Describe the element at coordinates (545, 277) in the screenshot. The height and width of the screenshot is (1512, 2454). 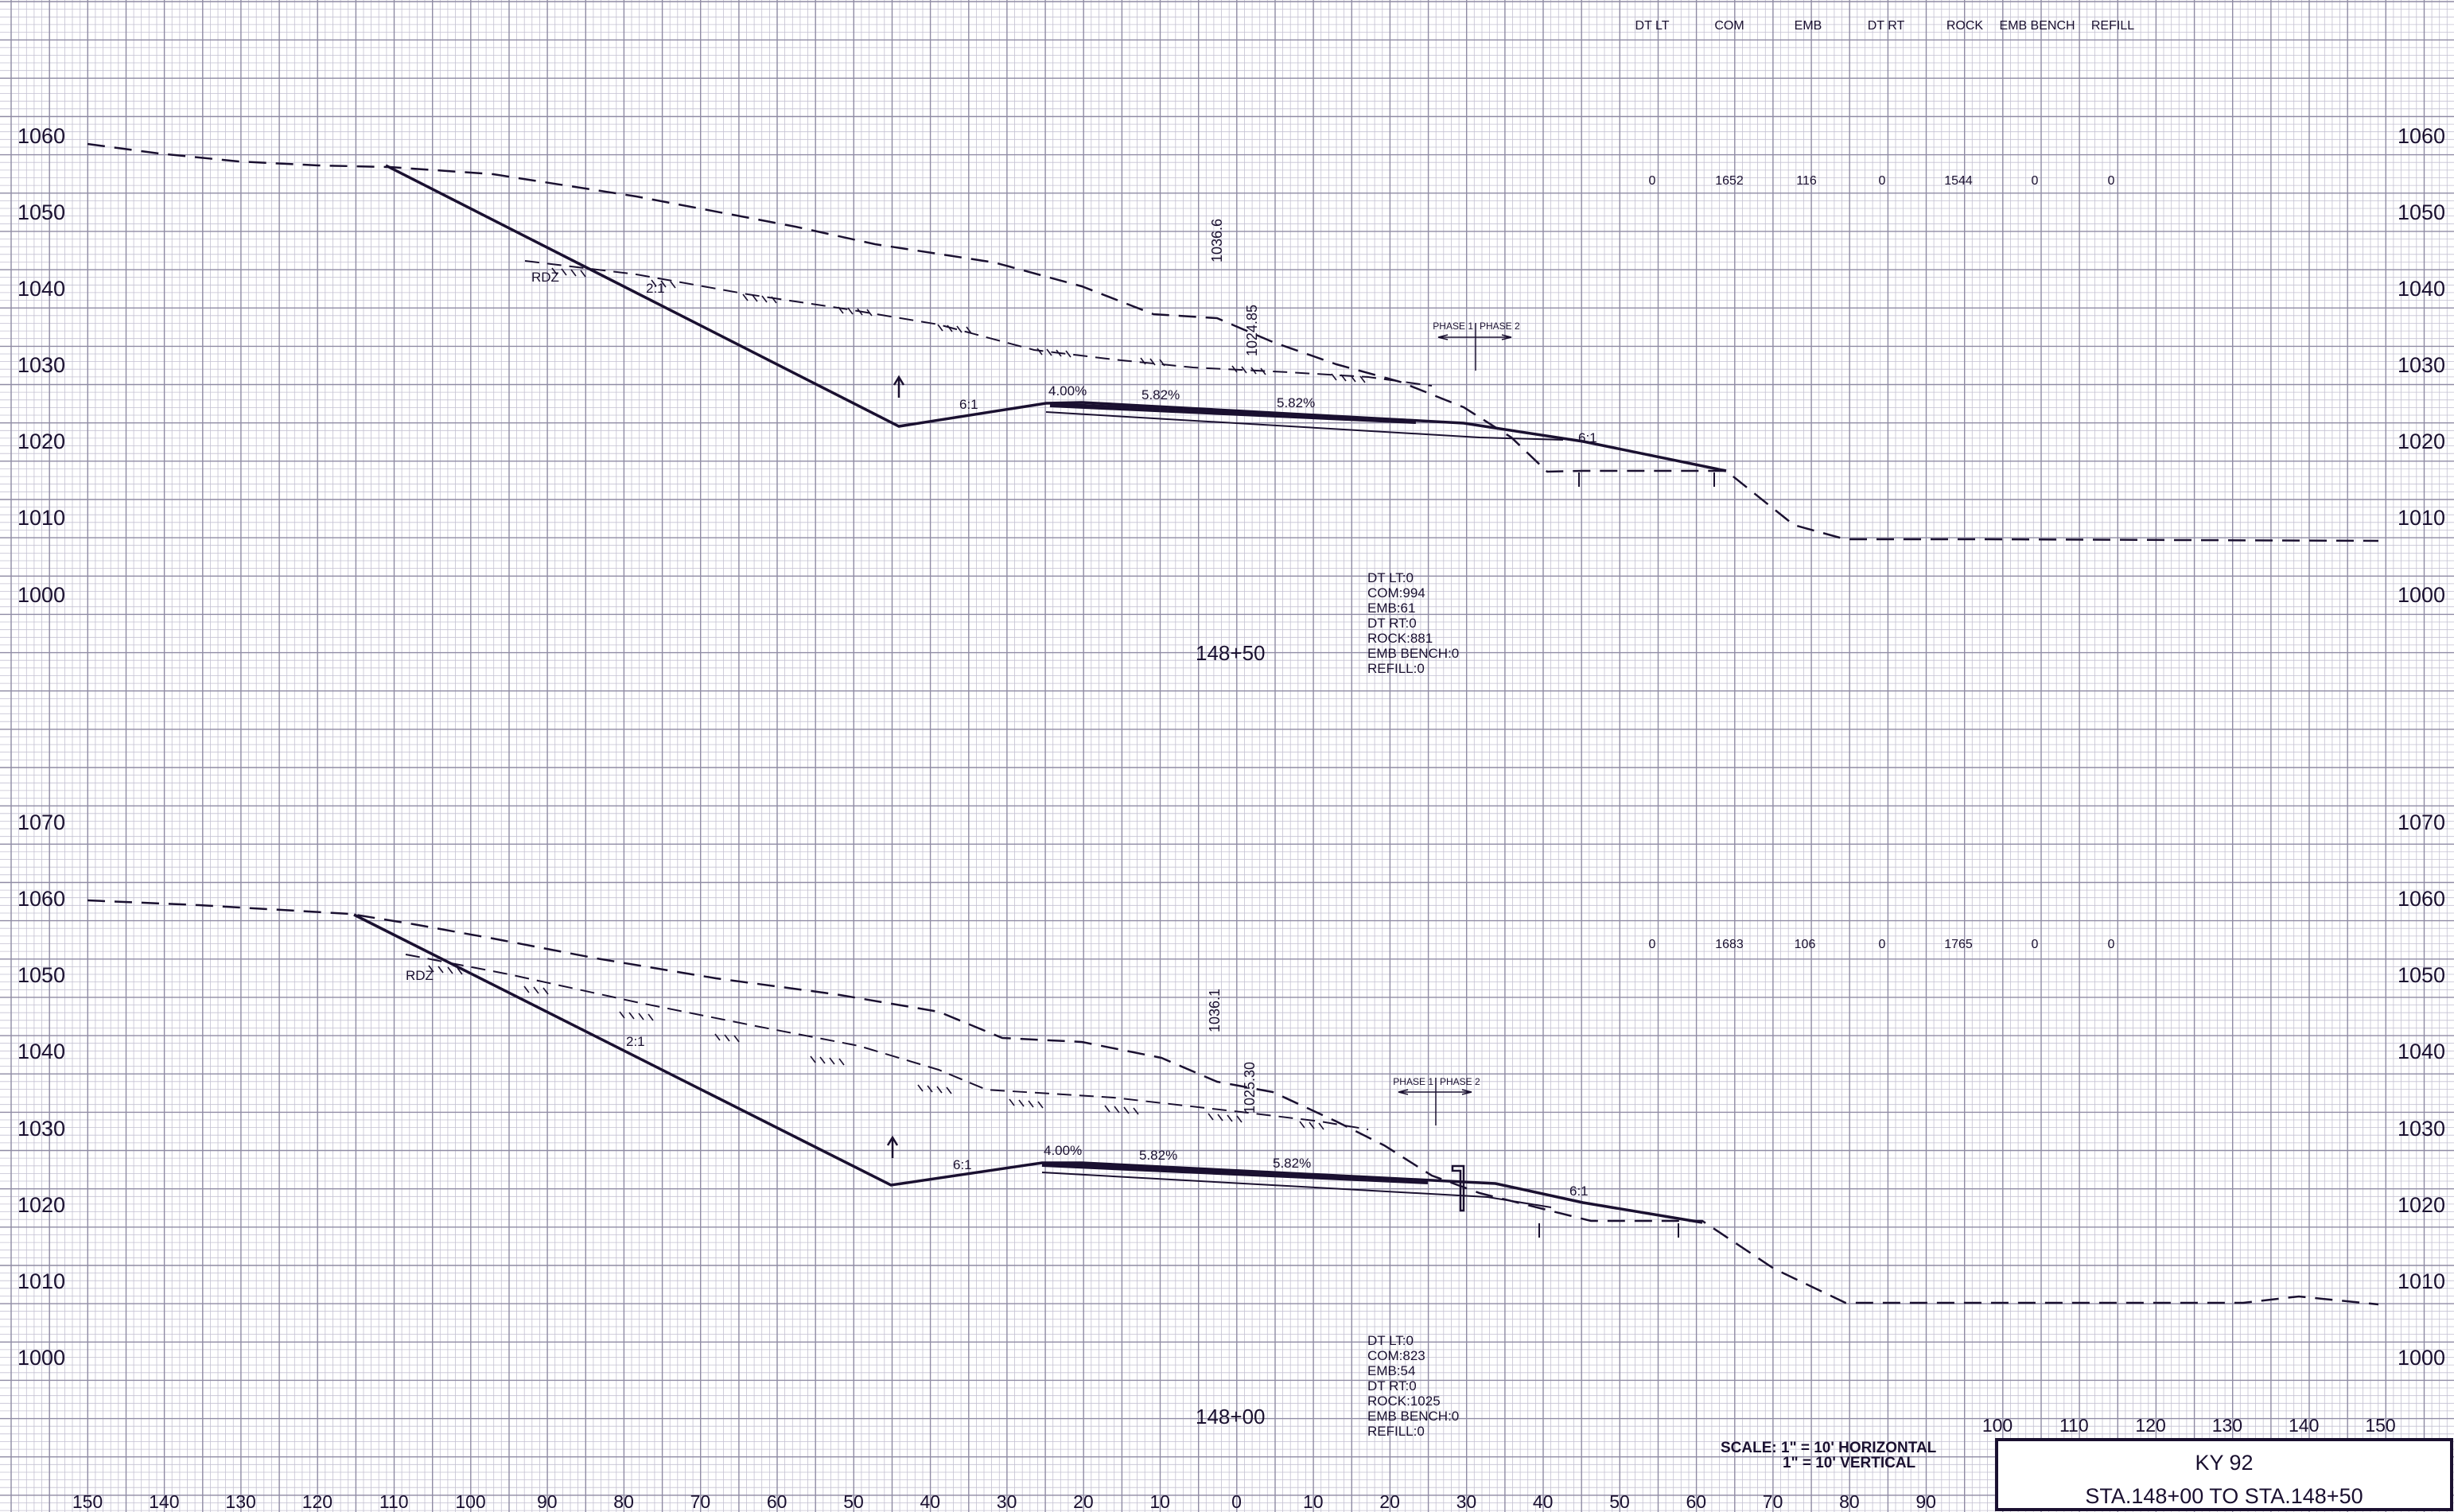
I see `rdz-label: RDZ` at that location.